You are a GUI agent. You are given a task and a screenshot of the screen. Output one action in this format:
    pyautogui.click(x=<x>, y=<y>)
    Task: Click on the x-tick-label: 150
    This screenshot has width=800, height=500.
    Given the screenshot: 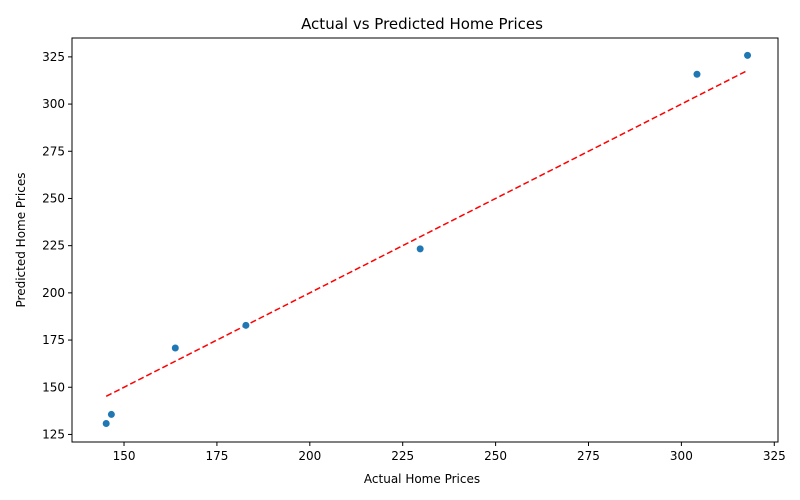 What is the action you would take?
    pyautogui.click(x=124, y=456)
    